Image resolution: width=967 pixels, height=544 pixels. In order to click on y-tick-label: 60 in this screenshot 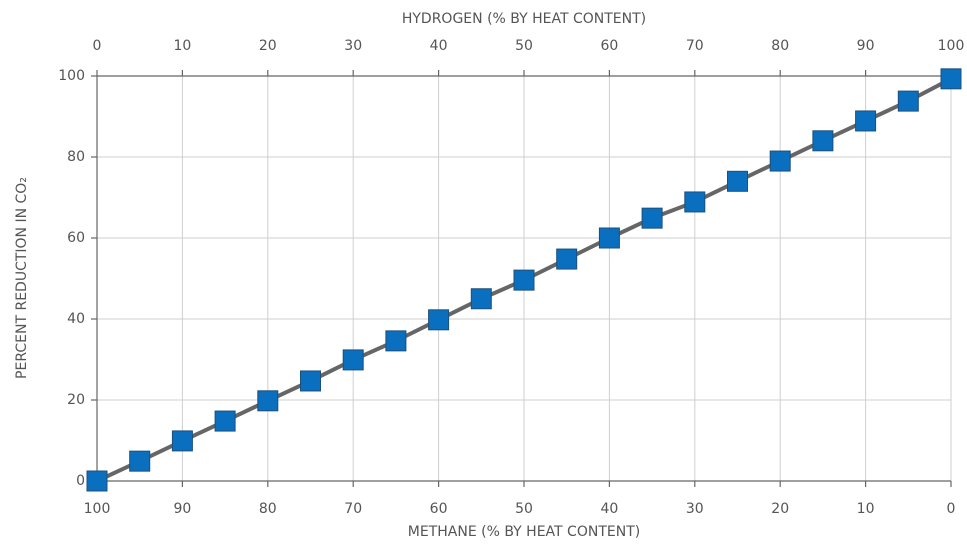, I will do `click(76, 238)`.